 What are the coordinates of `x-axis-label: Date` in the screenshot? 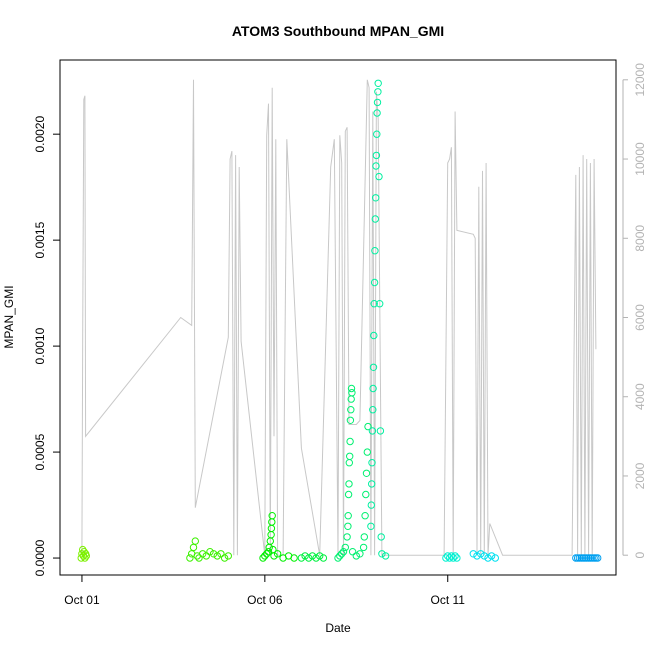 It's located at (338, 628).